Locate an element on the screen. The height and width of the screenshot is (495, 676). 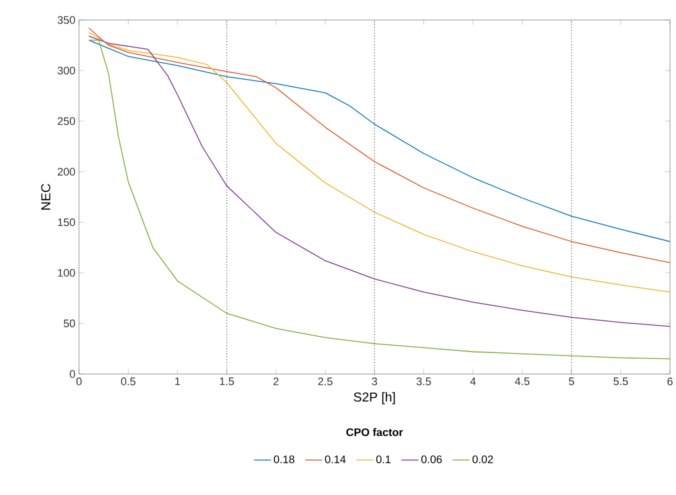
x-tick-label: 1.5 is located at coordinates (227, 382).